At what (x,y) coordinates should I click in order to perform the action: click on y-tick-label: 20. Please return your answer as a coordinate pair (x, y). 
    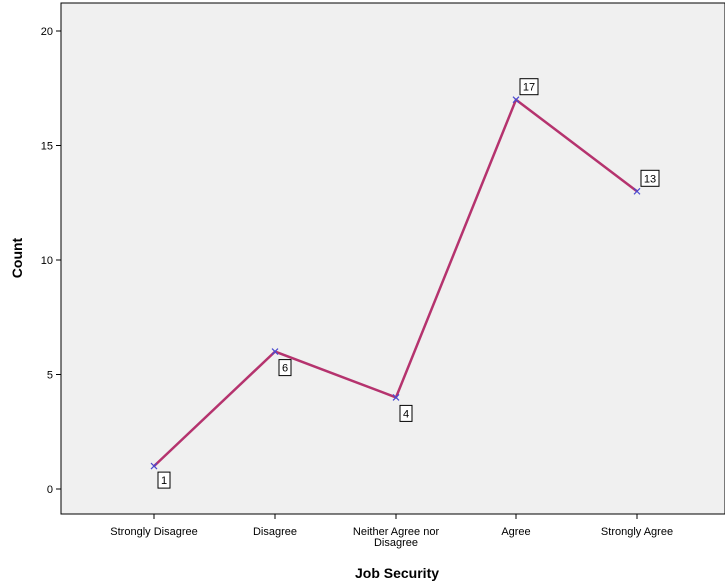
    Looking at the image, I should click on (47, 32).